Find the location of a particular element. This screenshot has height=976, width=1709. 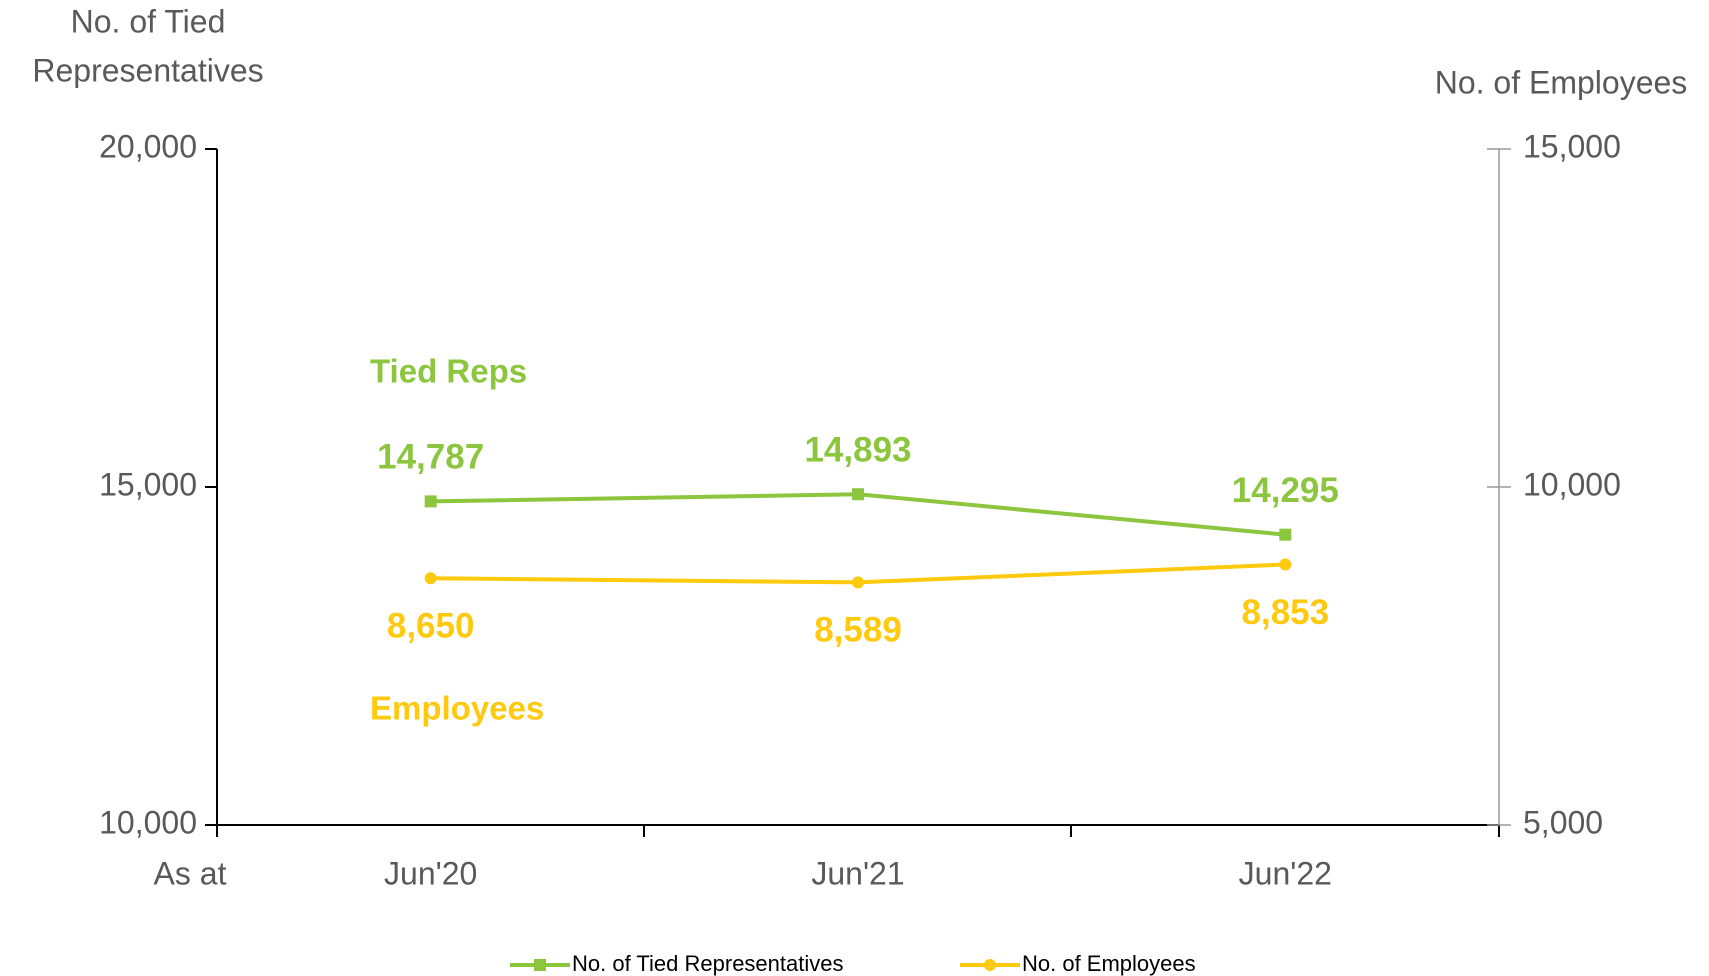

data-label: 14,295 is located at coordinates (1285, 490).